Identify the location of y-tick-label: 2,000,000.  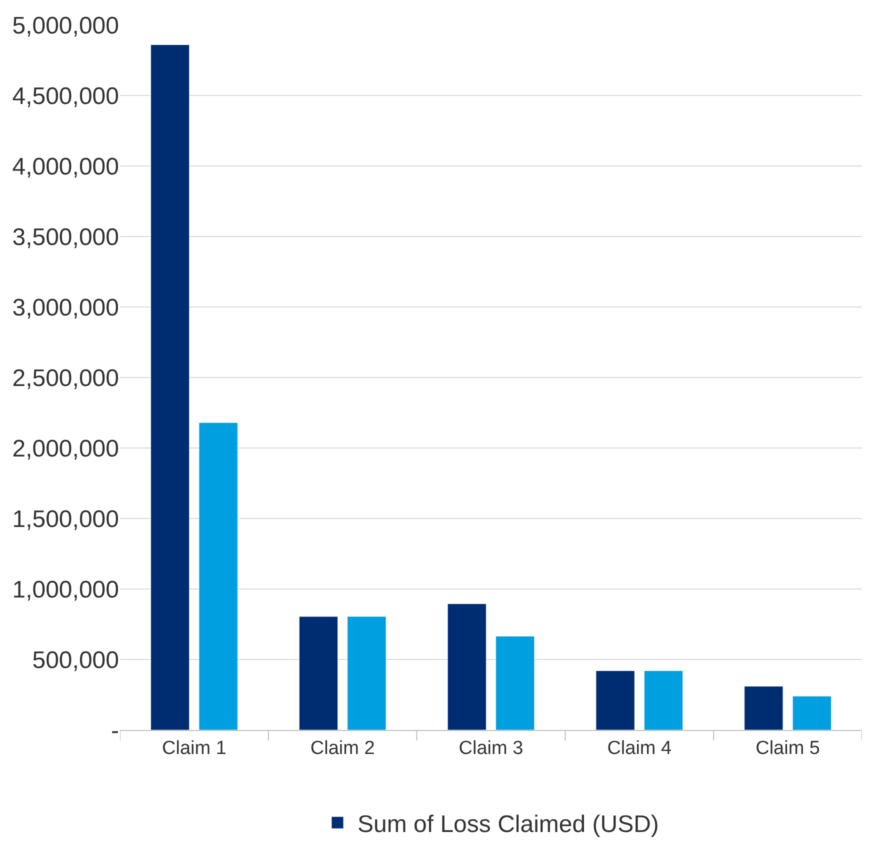
(65, 448).